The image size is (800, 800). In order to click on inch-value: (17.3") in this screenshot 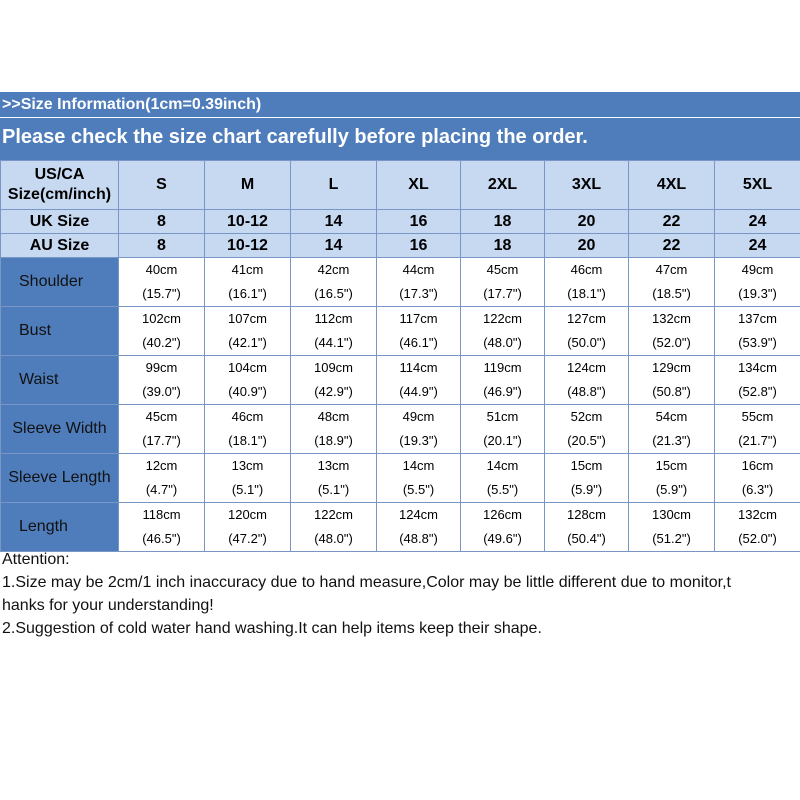, I will do `click(418, 293)`.